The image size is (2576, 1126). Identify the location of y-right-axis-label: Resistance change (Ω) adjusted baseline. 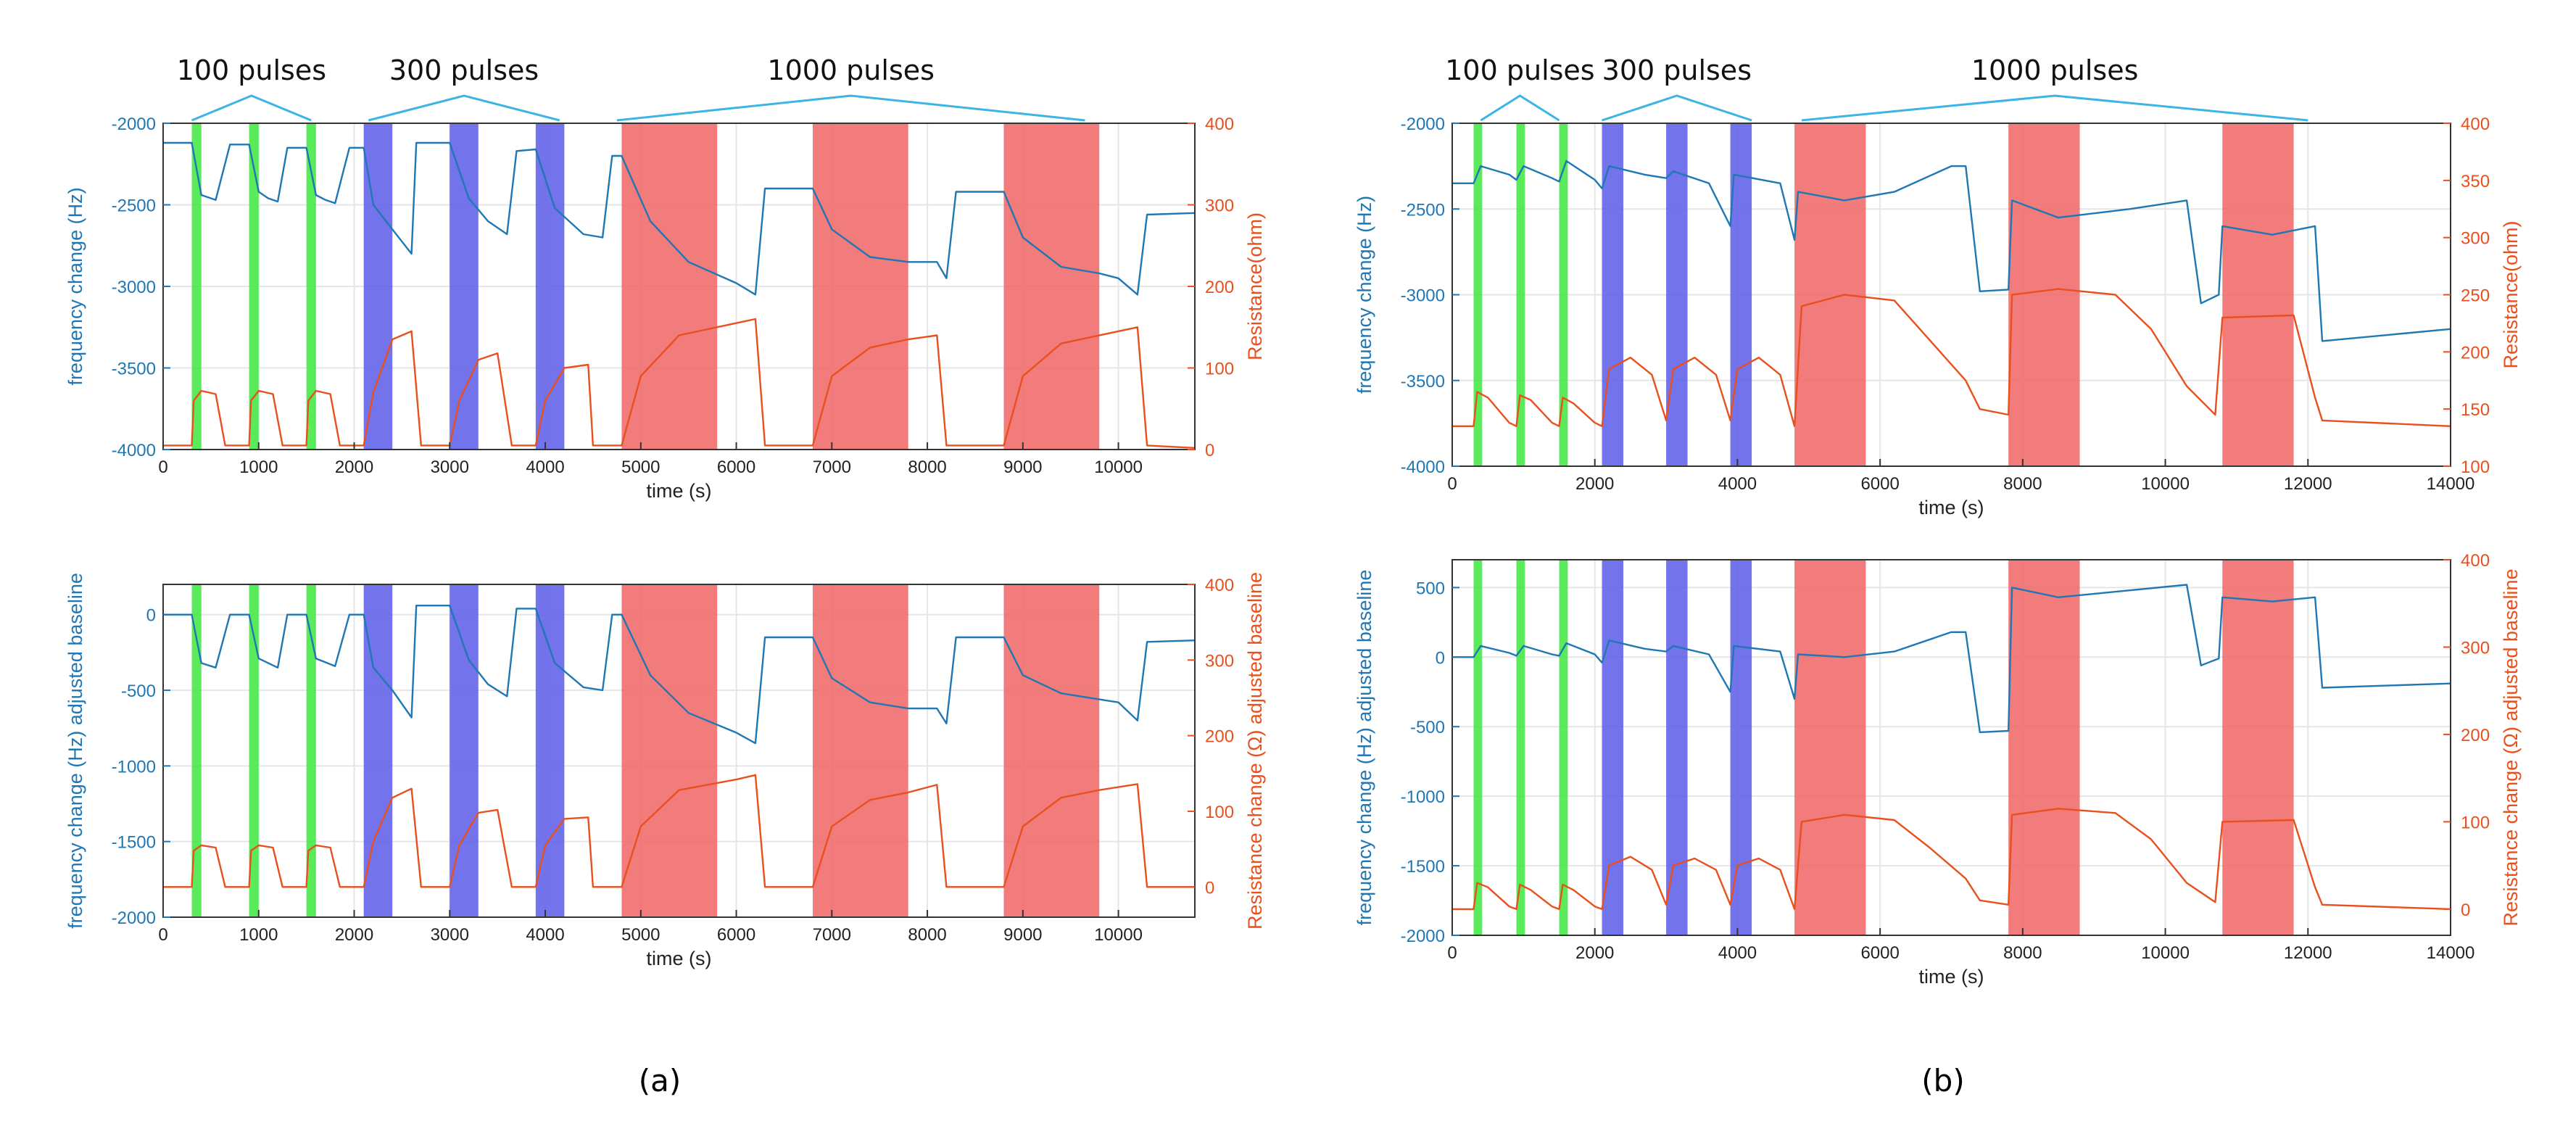
(2511, 748).